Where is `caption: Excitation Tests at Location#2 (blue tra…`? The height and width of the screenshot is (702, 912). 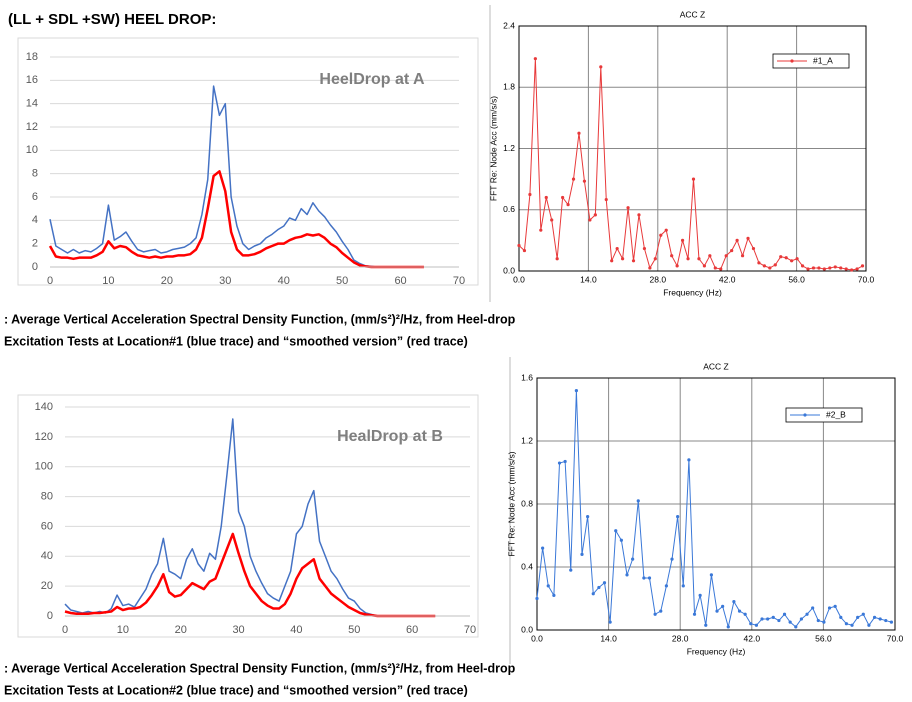
caption: Excitation Tests at Location#2 (blue tra… is located at coordinates (236, 690).